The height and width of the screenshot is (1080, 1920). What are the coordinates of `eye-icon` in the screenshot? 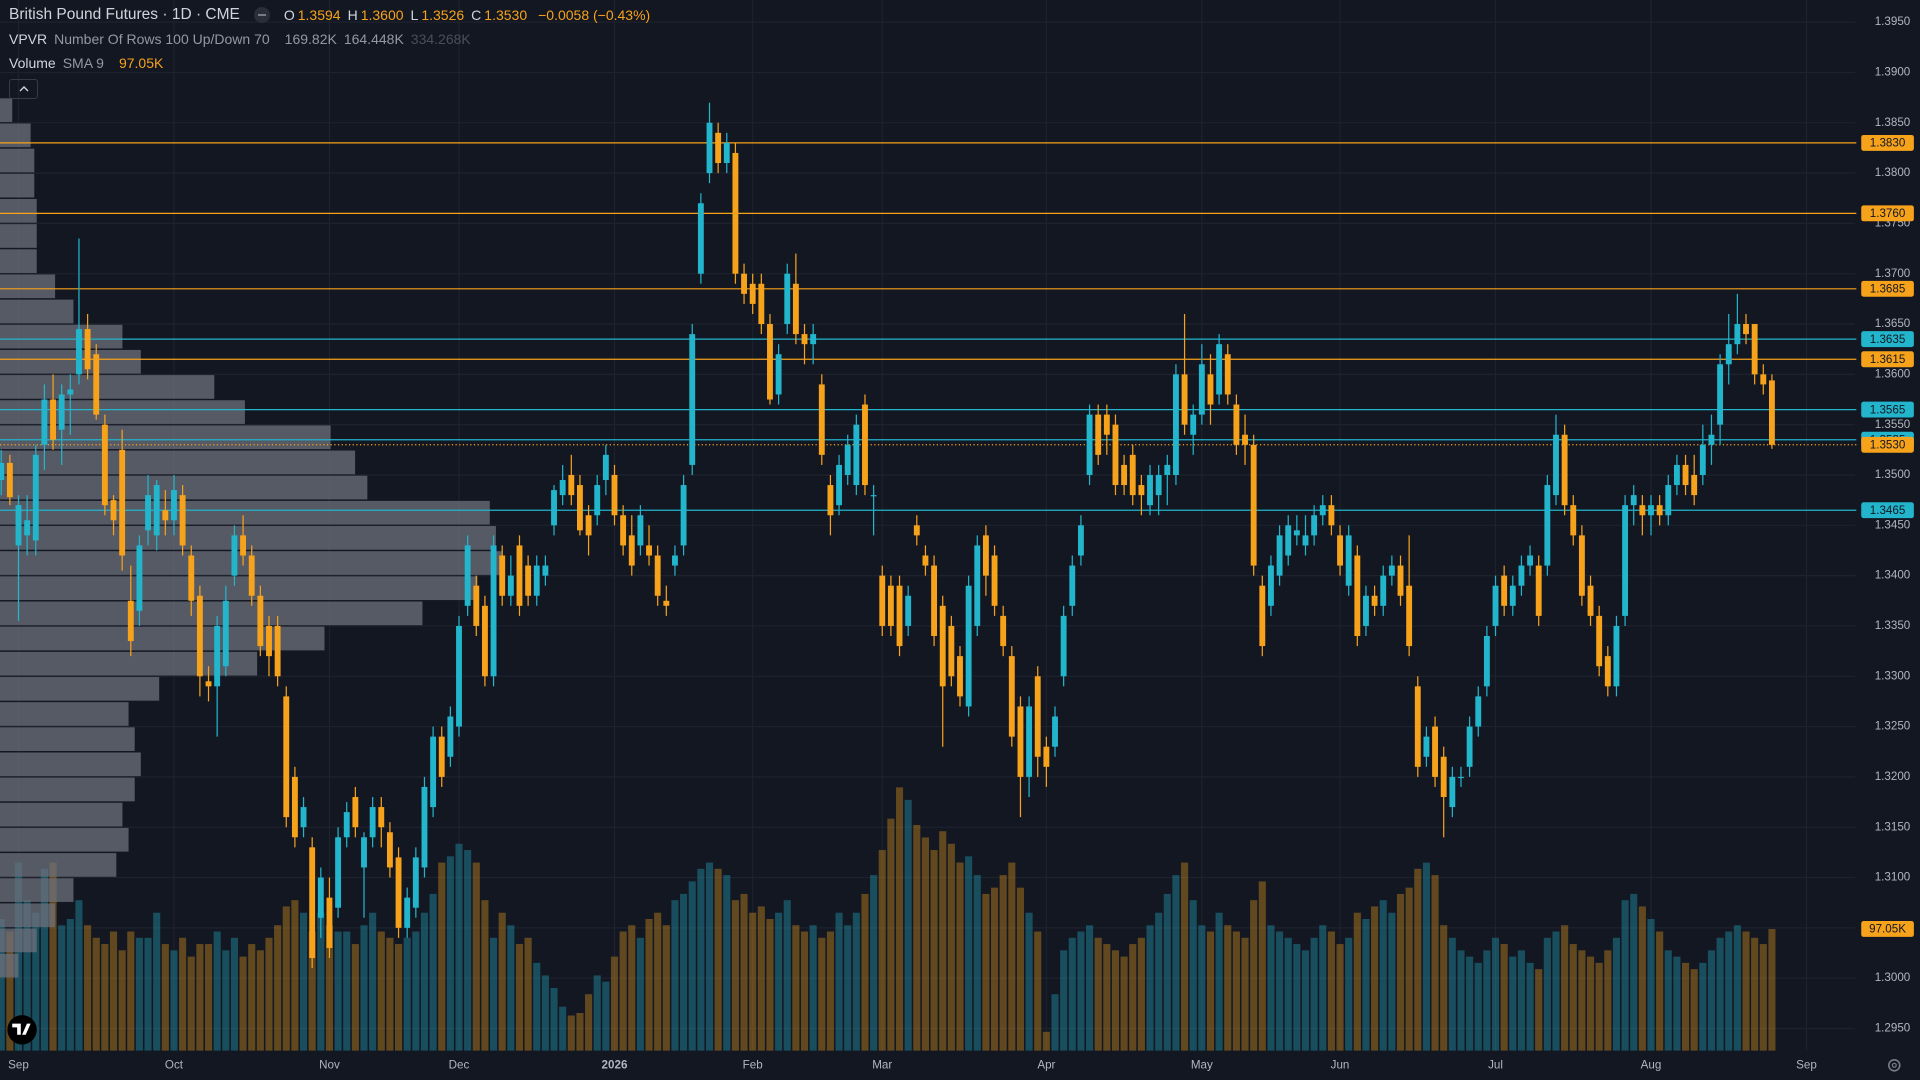 It's located at (261, 15).